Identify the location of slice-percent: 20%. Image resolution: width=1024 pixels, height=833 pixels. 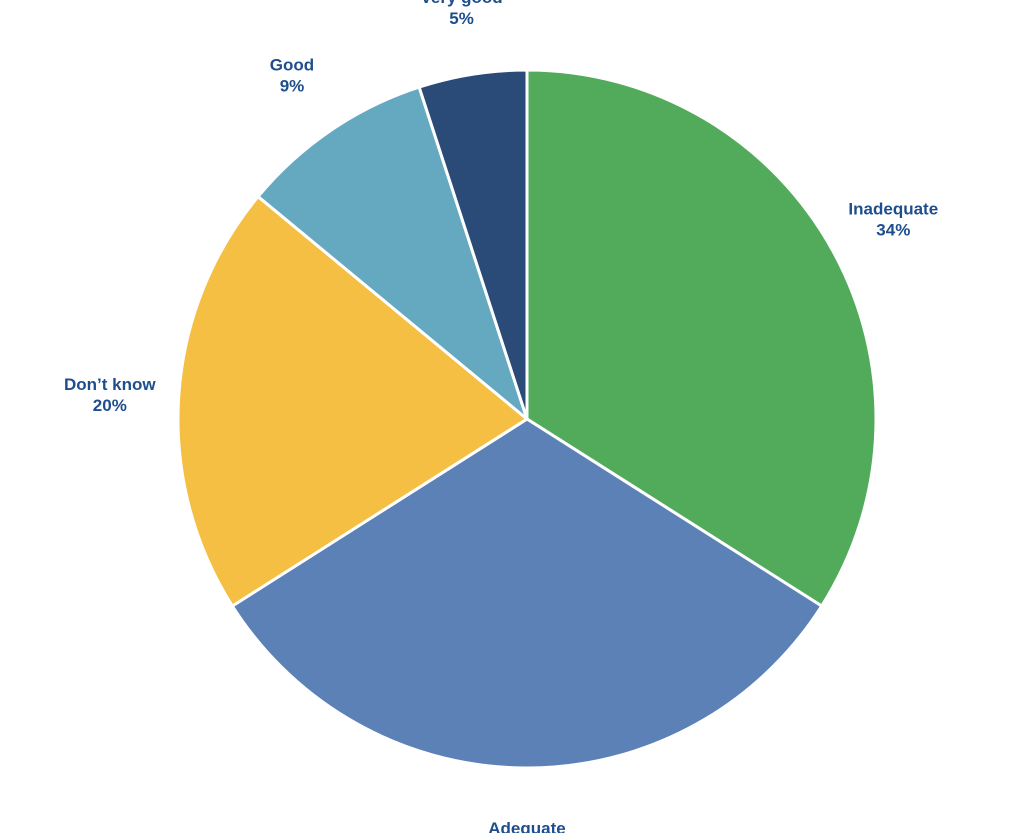
(110, 405).